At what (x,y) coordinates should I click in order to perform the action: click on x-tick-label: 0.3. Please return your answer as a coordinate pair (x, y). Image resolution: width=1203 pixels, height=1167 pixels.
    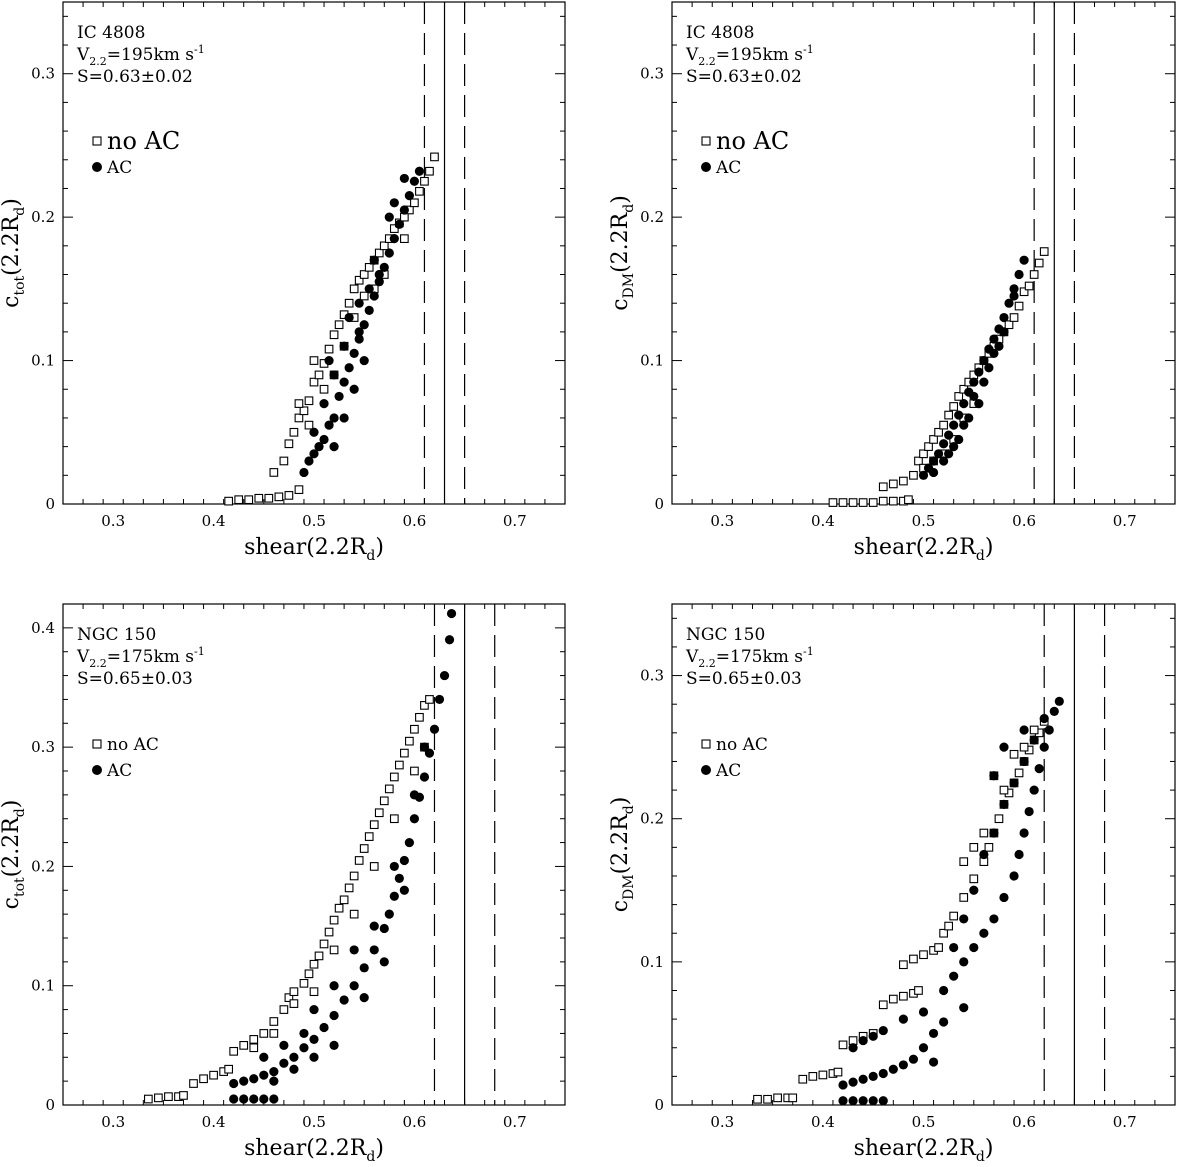
    Looking at the image, I should click on (722, 521).